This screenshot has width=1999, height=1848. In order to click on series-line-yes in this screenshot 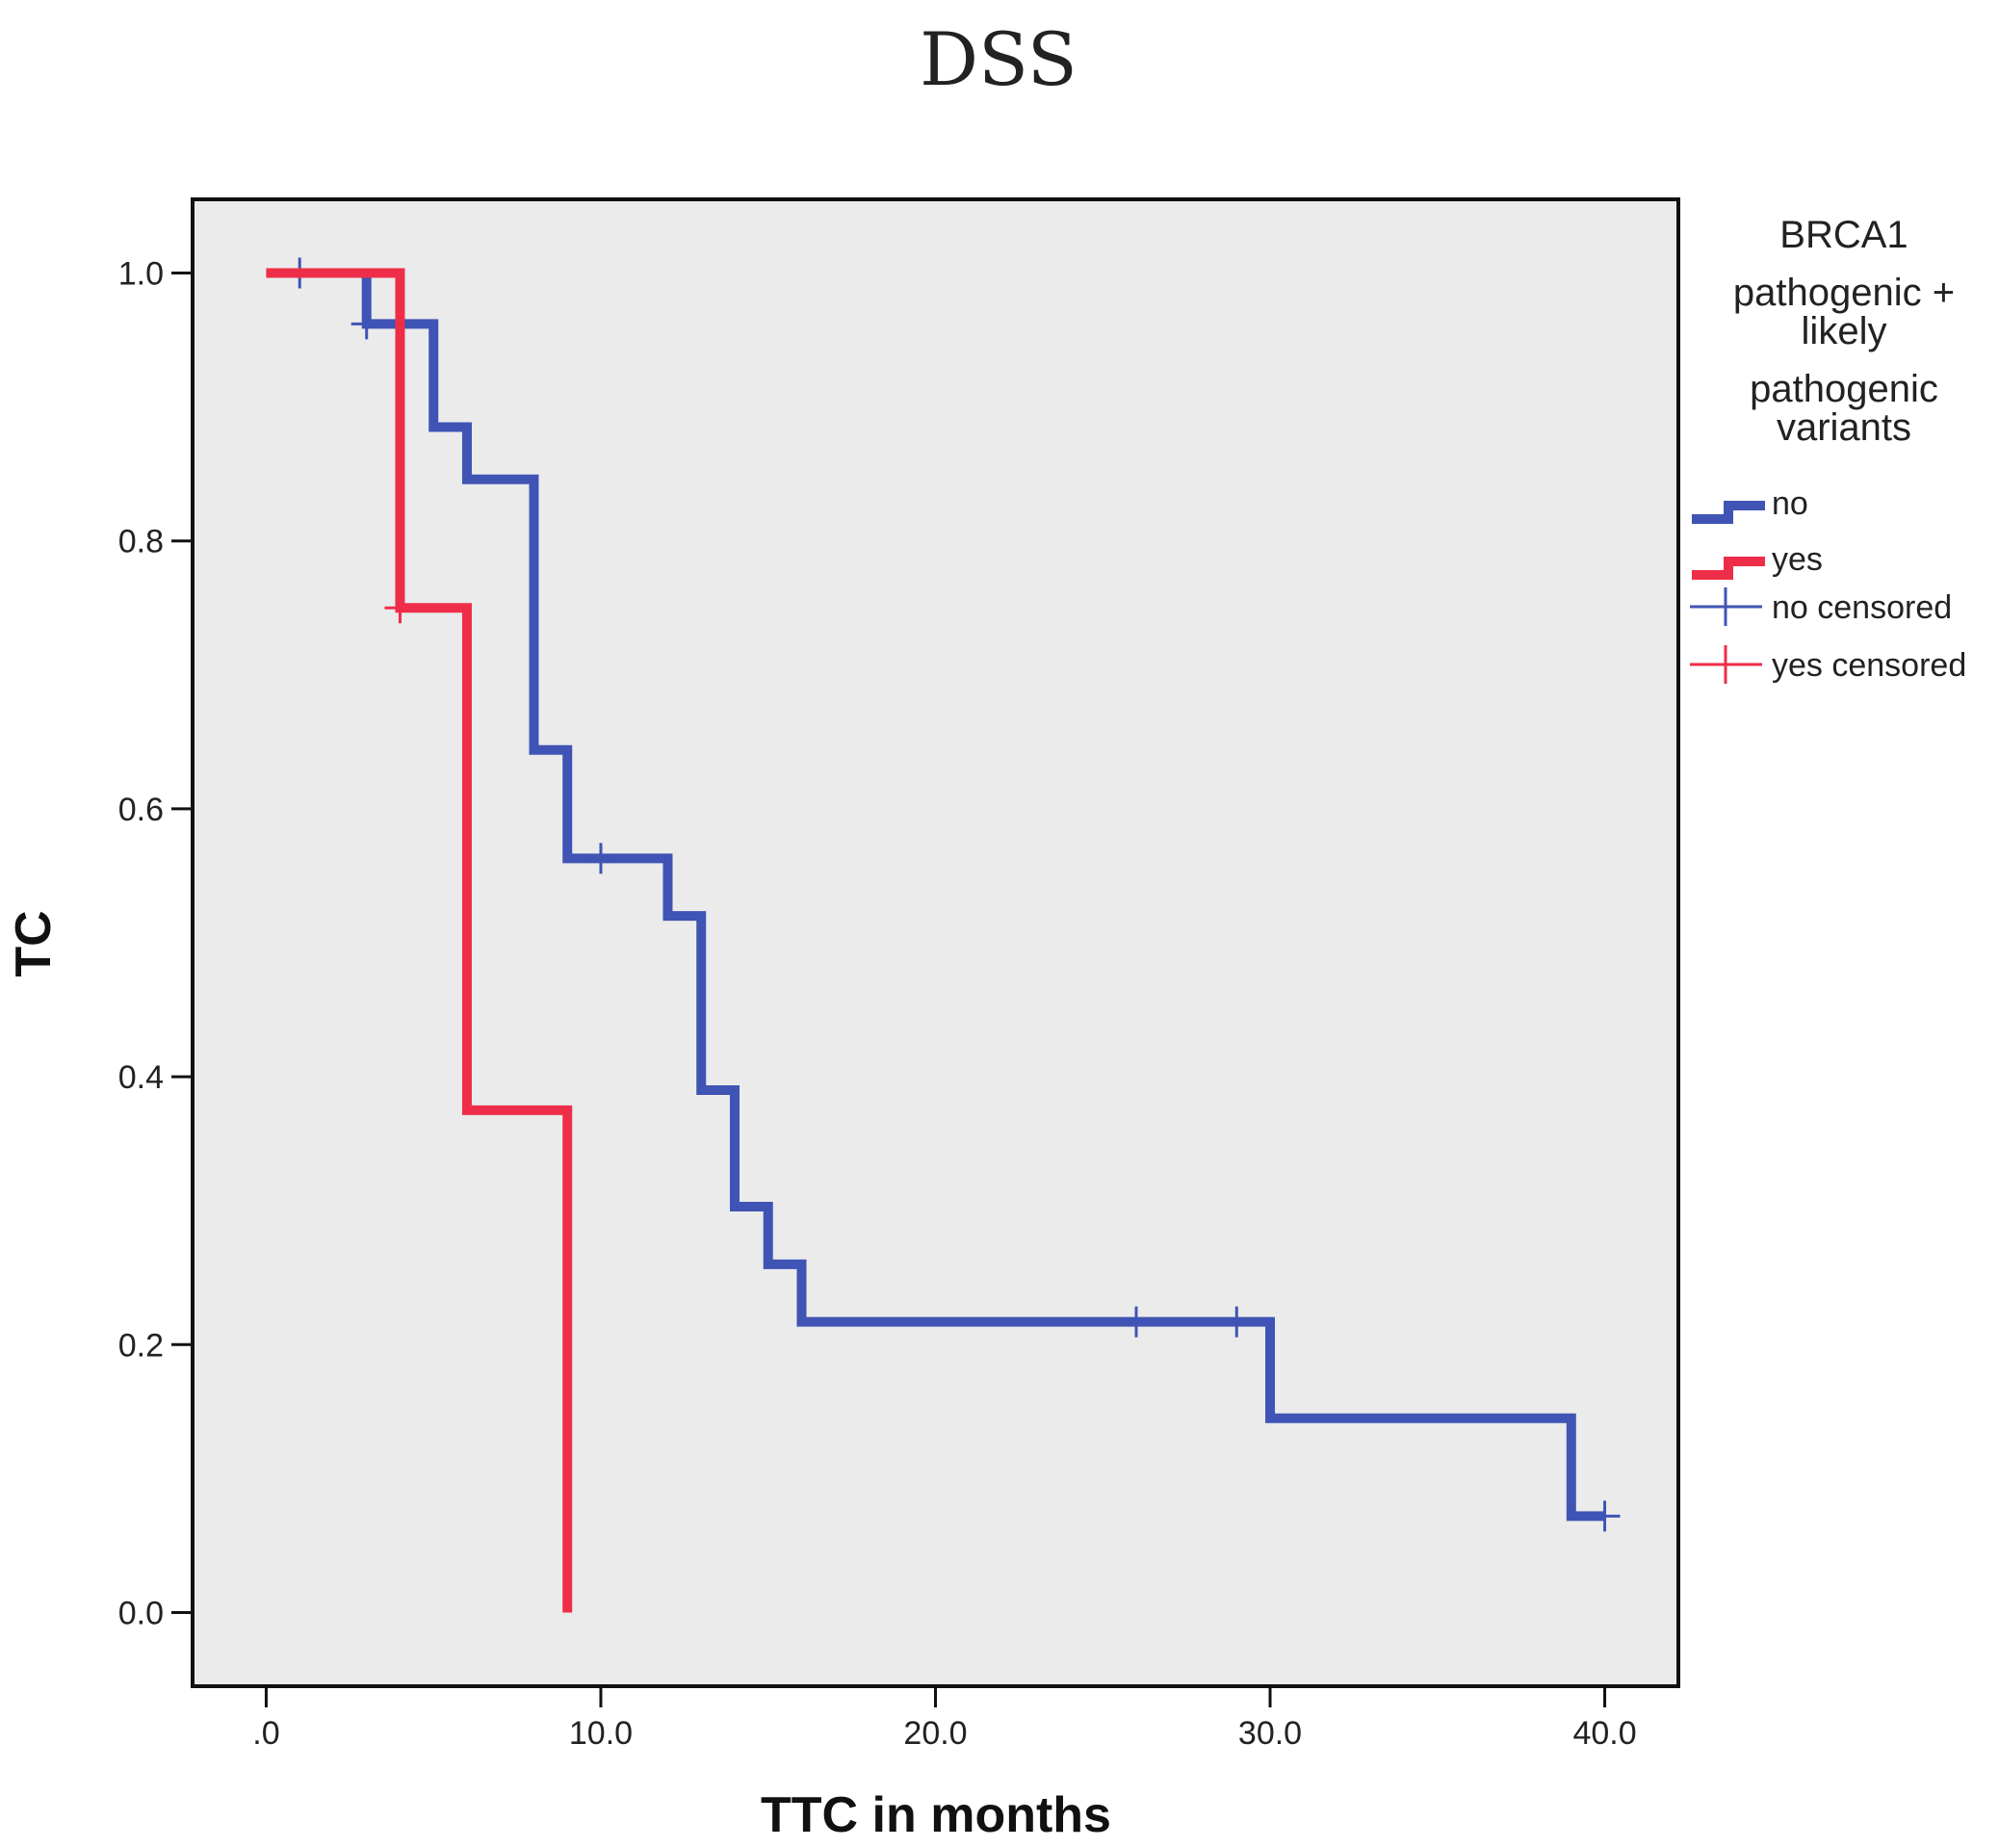, I will do `click(420, 941)`.